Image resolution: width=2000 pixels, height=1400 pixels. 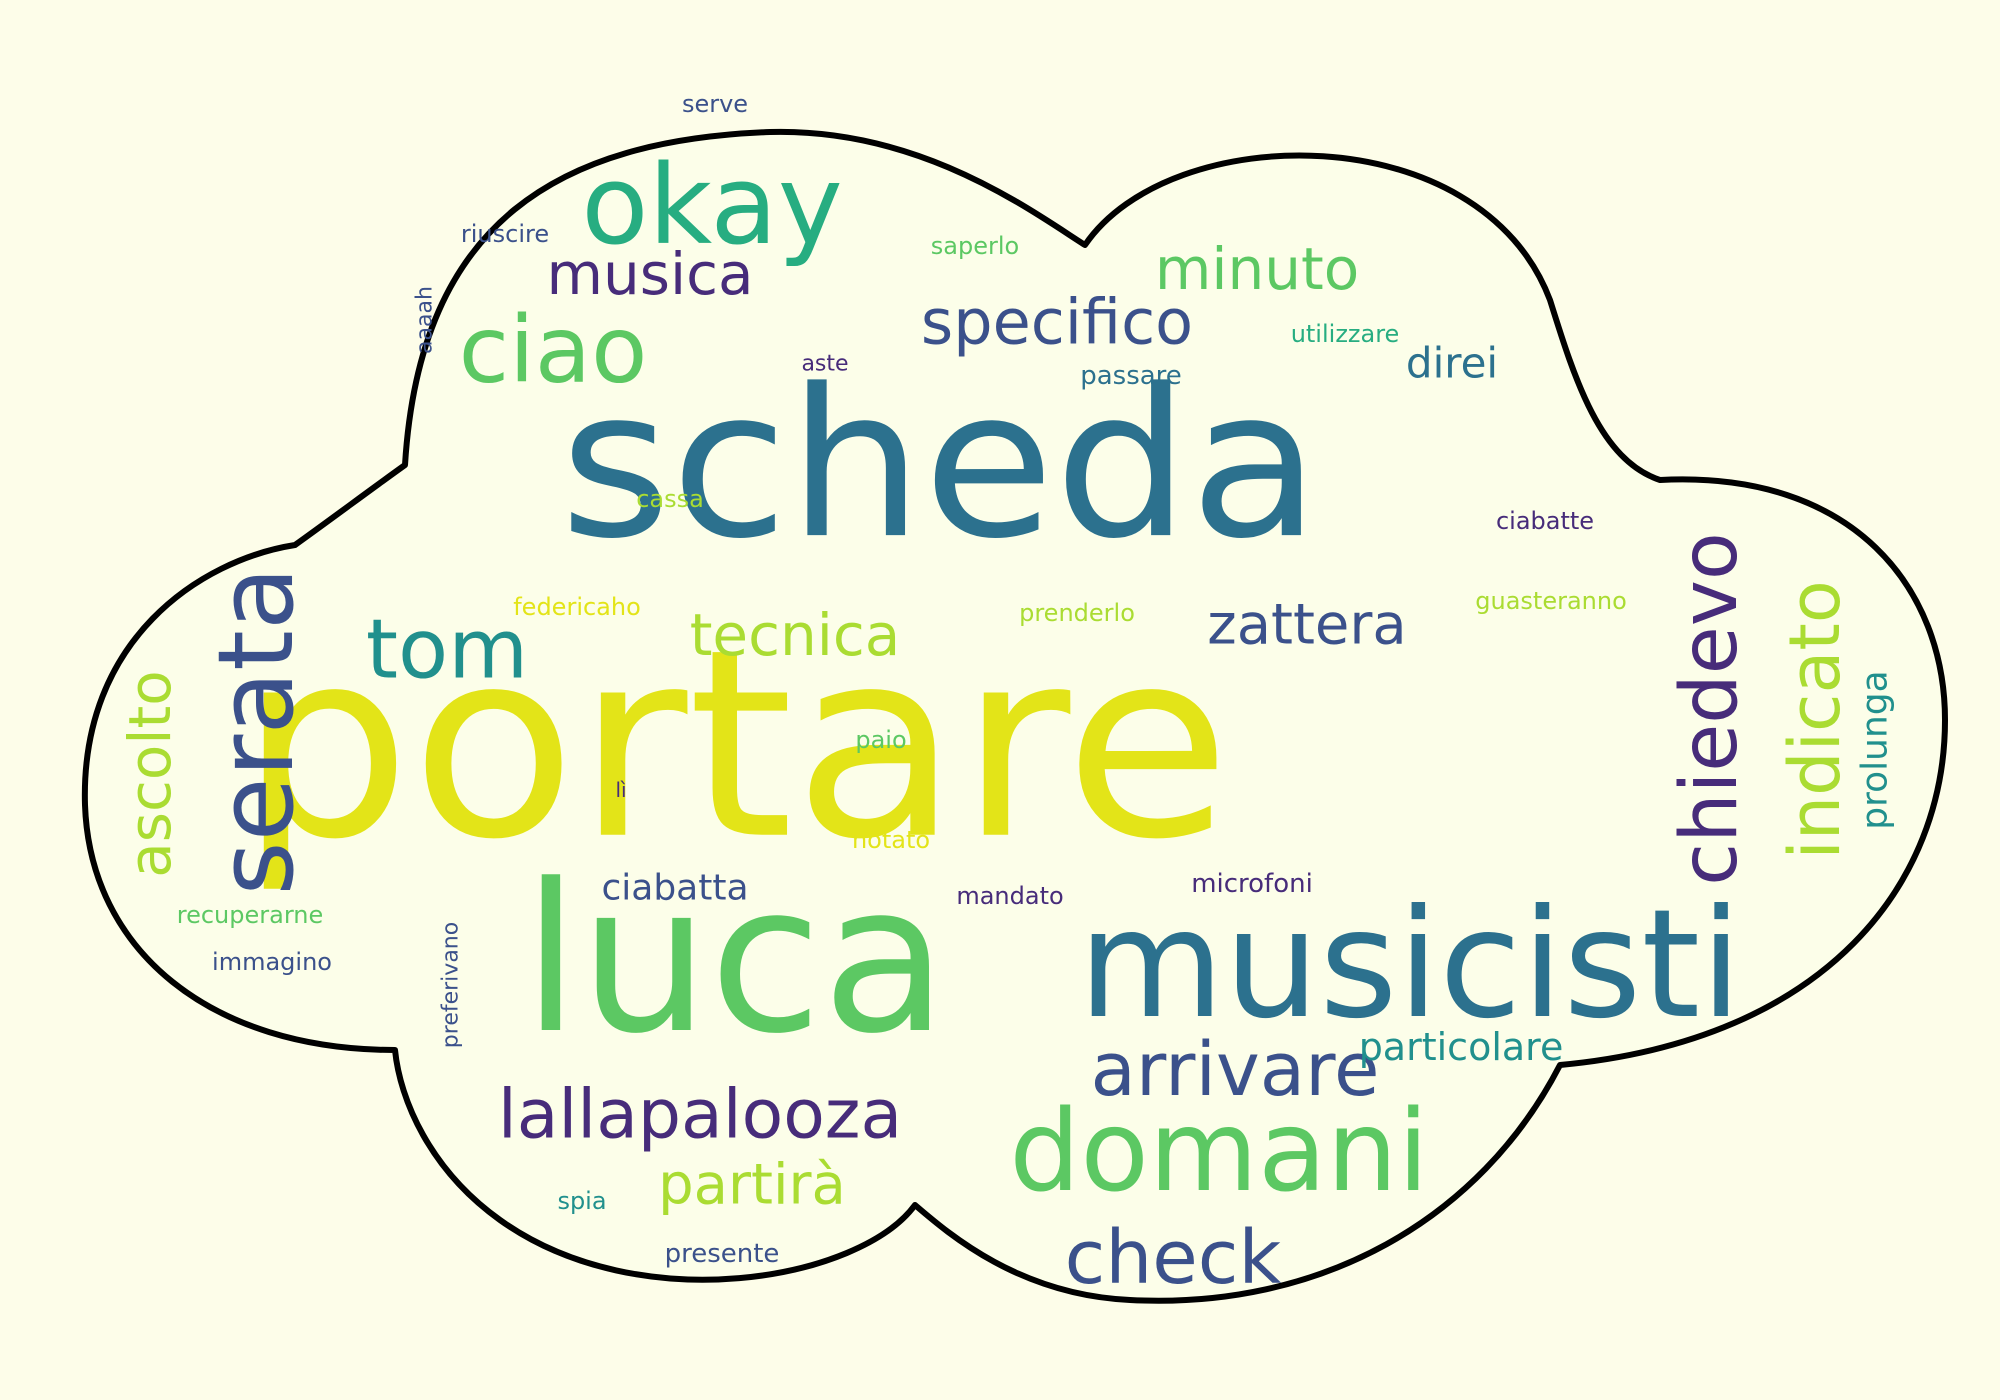 What do you see at coordinates (256, 730) in the screenshot?
I see `word-6: serata` at bounding box center [256, 730].